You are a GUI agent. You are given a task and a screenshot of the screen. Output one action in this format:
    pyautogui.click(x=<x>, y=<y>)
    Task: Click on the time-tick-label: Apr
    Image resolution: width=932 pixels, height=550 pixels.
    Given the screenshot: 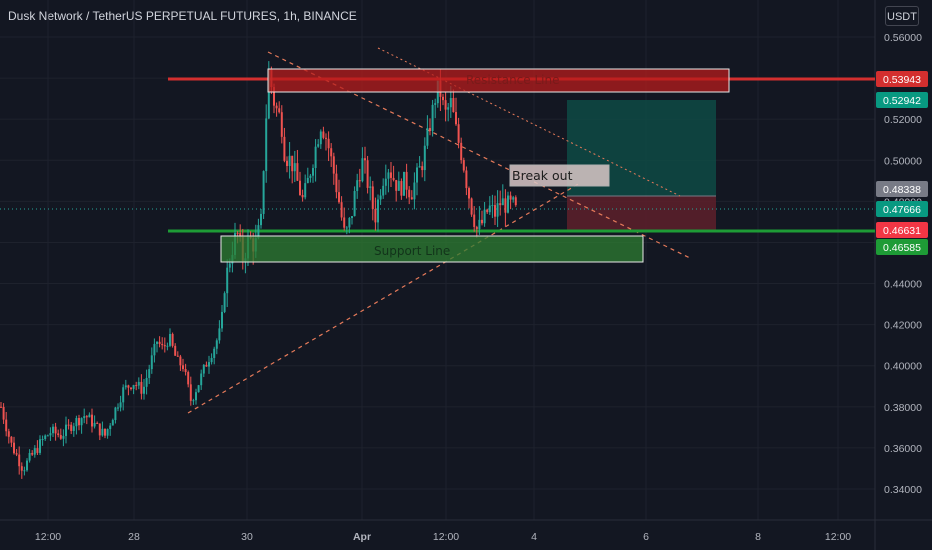 What is the action you would take?
    pyautogui.click(x=362, y=537)
    